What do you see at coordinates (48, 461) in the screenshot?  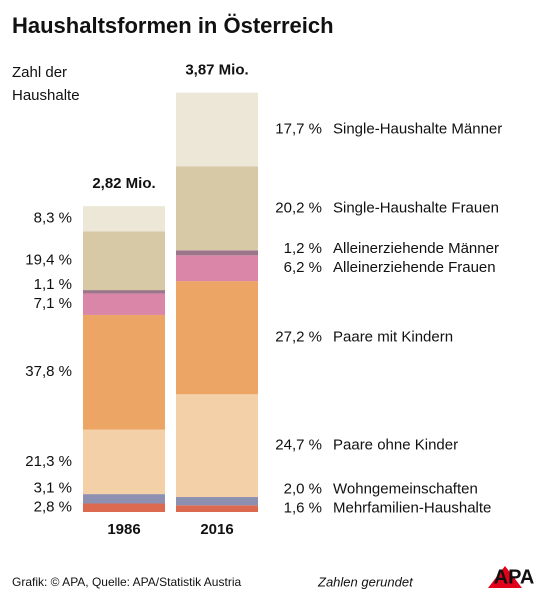 I see `value-label: 21,3 %` at bounding box center [48, 461].